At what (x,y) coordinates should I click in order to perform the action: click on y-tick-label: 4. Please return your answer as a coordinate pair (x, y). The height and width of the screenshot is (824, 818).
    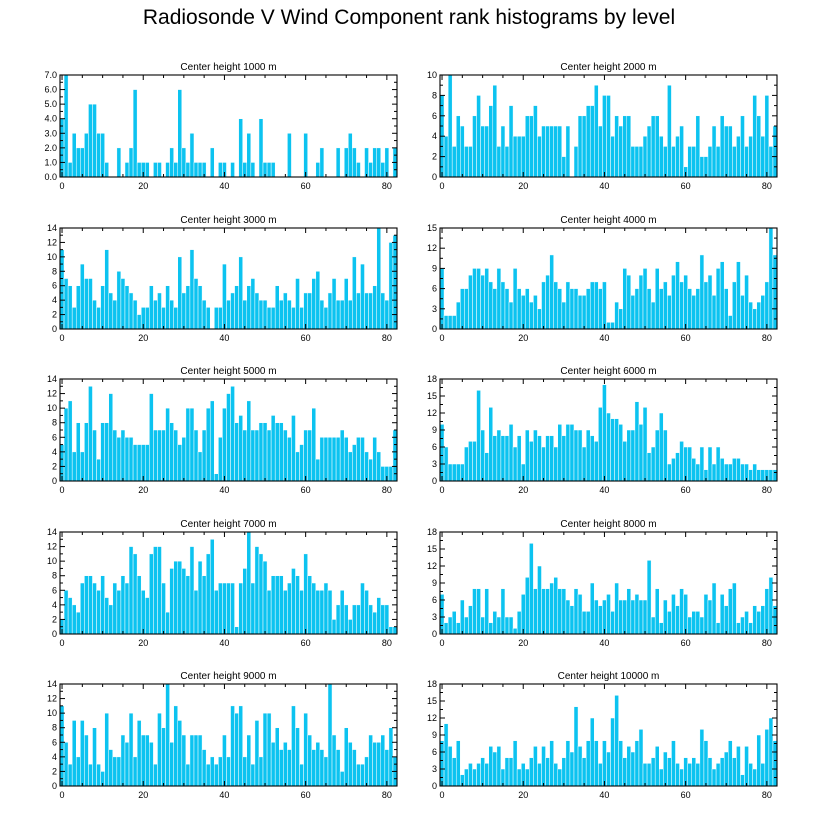
    Looking at the image, I should click on (54, 757).